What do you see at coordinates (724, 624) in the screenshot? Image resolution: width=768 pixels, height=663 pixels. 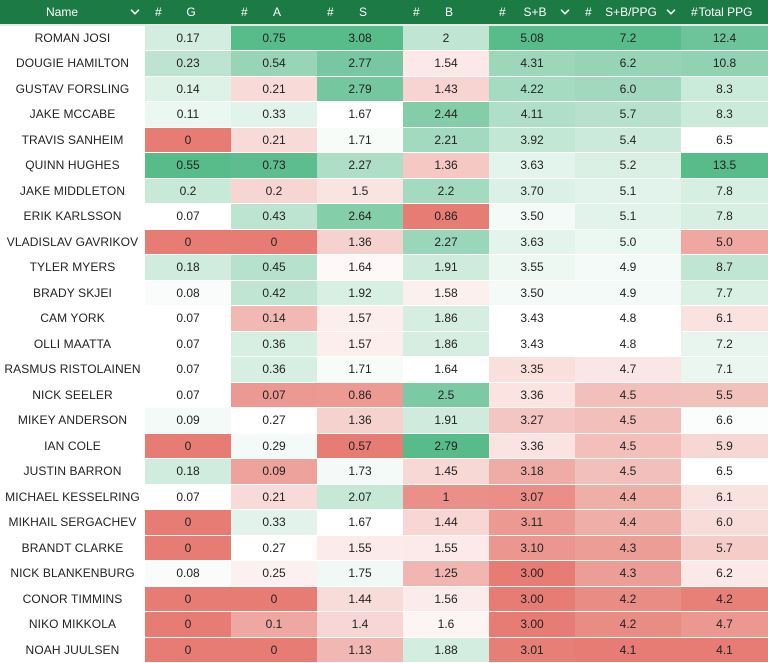 I see `cell-total: 4.7` at bounding box center [724, 624].